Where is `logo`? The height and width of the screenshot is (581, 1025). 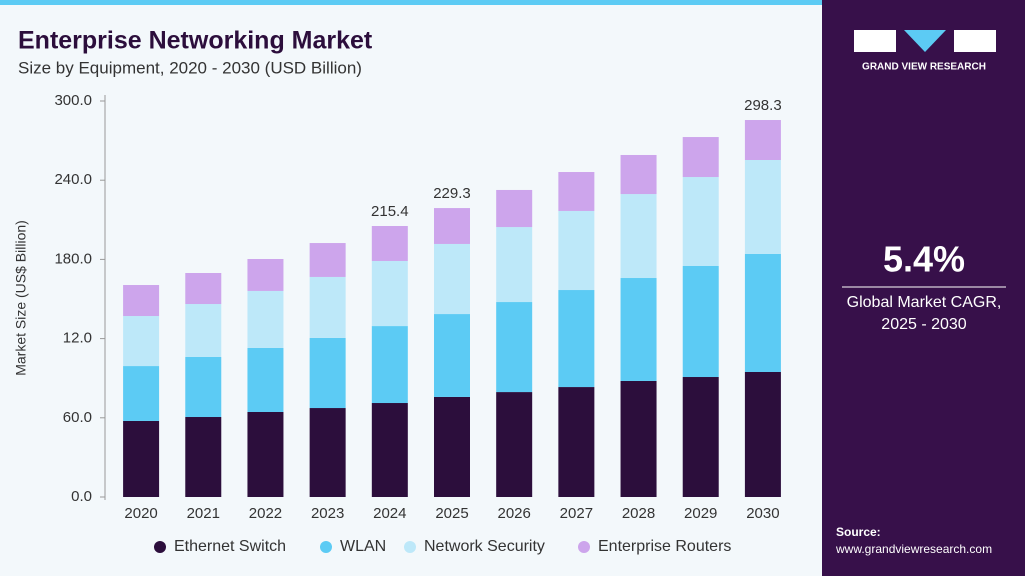
logo is located at coordinates (925, 41).